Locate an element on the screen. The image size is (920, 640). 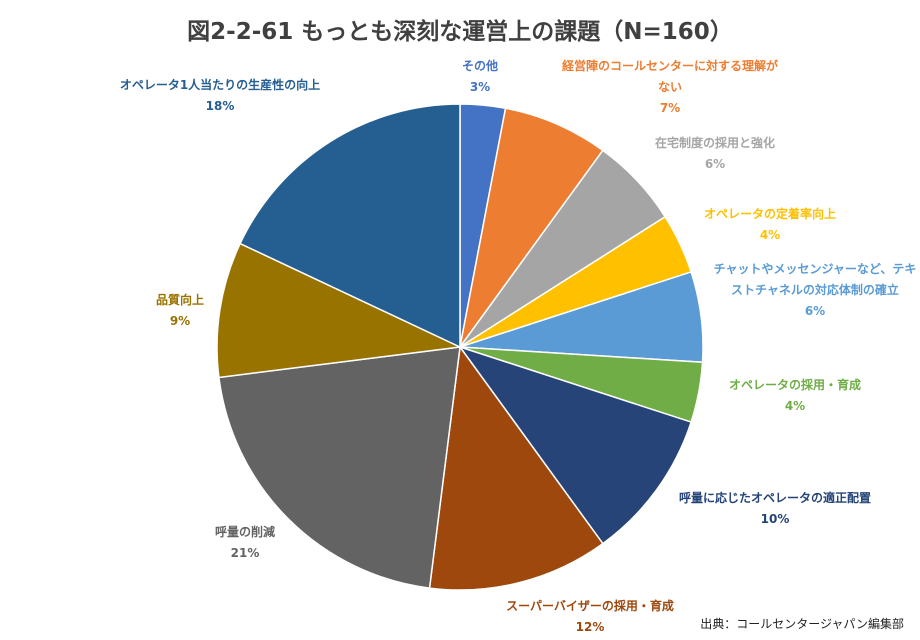
slice-label-productivity-text: オペレータ1人当たりの生産性の向上 is located at coordinates (220, 85).